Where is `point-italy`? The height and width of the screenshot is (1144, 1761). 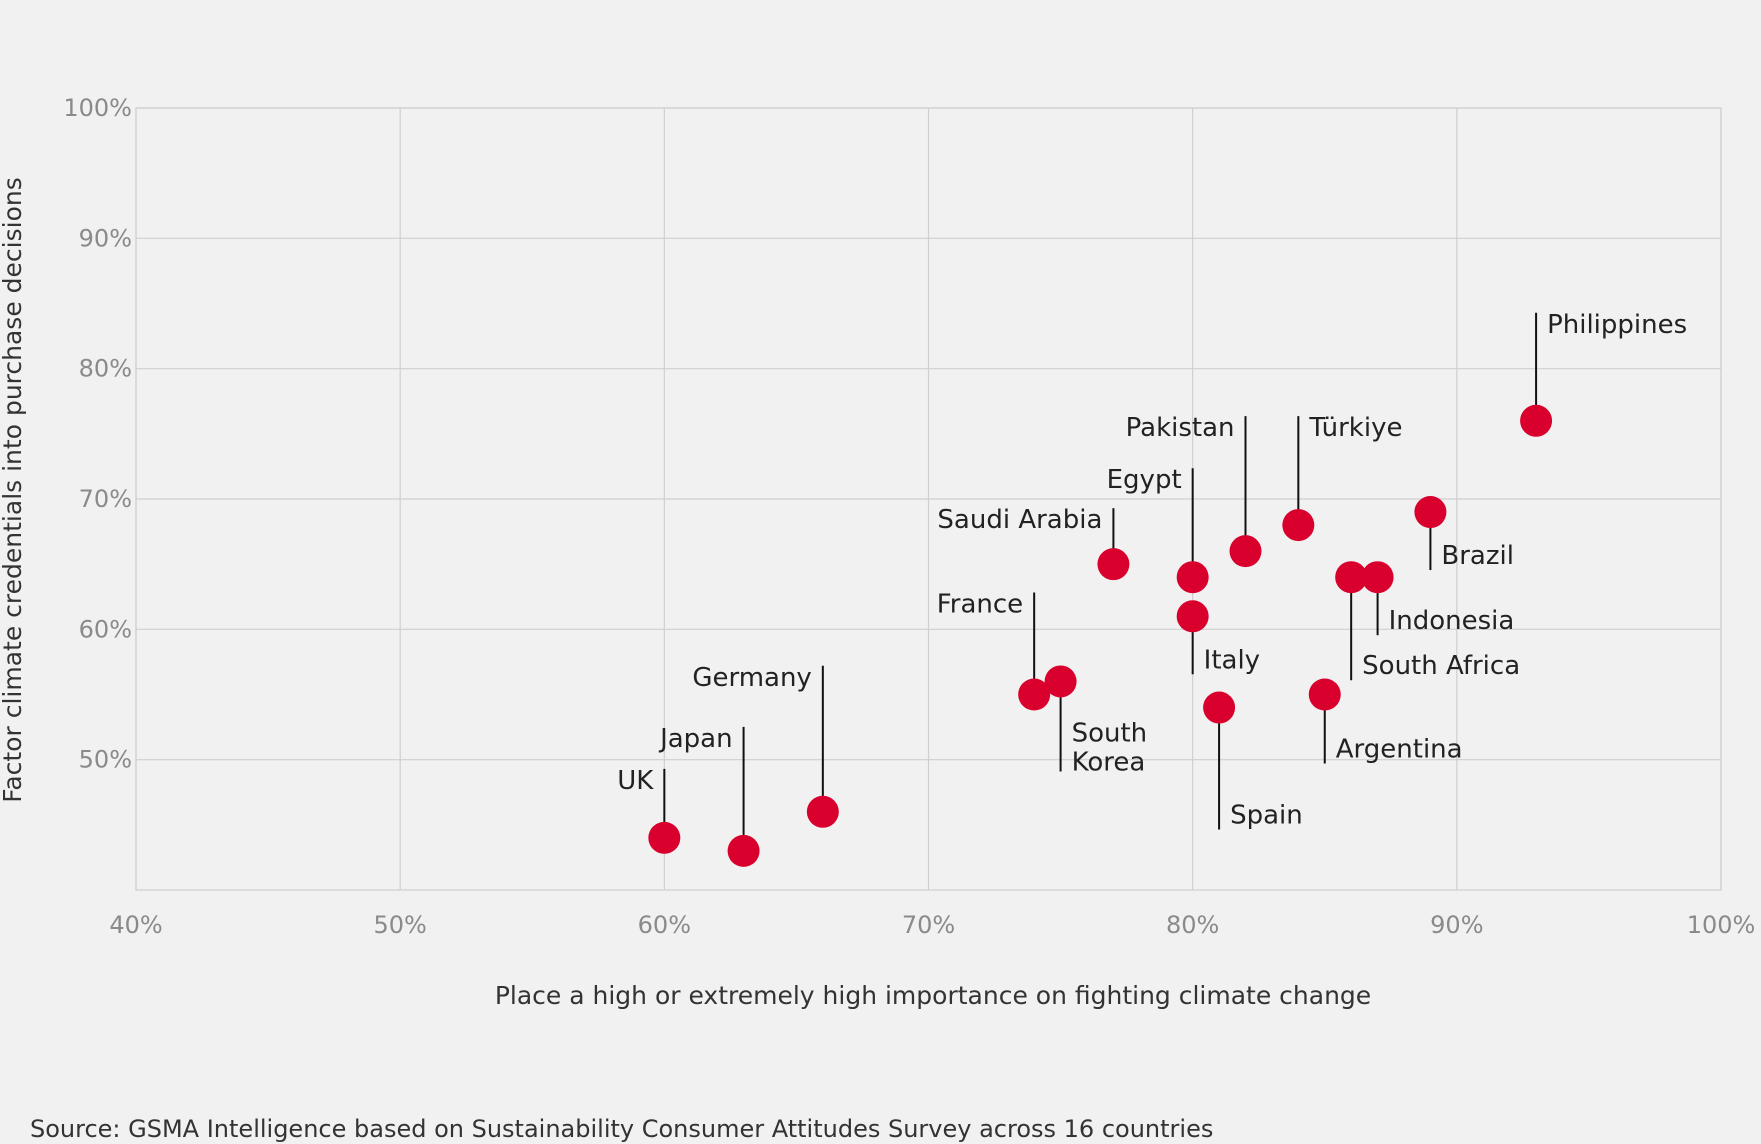
point-italy is located at coordinates (1192, 616).